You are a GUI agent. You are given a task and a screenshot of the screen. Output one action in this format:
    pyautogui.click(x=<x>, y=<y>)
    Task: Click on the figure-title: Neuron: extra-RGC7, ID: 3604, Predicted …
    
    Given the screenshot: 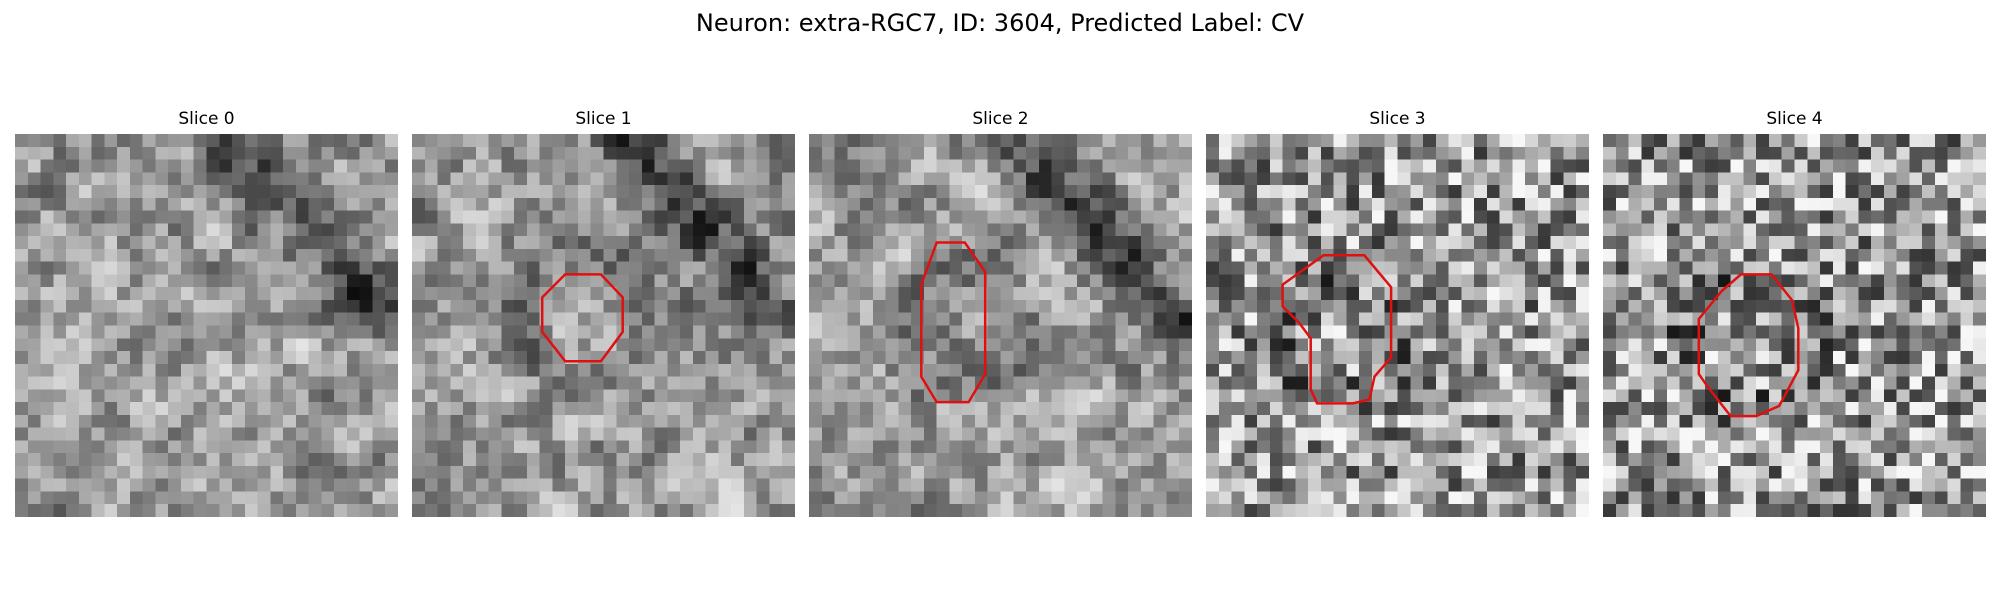 What is the action you would take?
    pyautogui.click(x=1000, y=23)
    